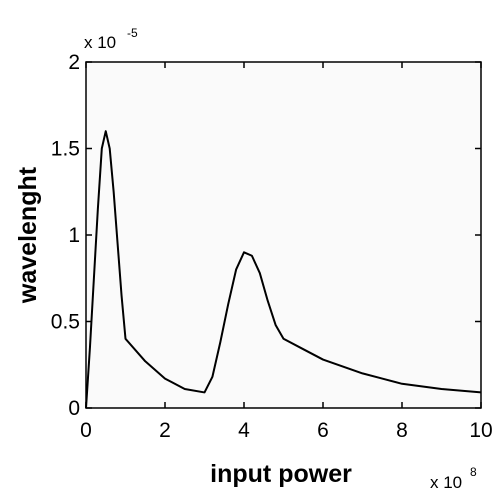  I want to click on y-tick-label: 1, so click(74, 235).